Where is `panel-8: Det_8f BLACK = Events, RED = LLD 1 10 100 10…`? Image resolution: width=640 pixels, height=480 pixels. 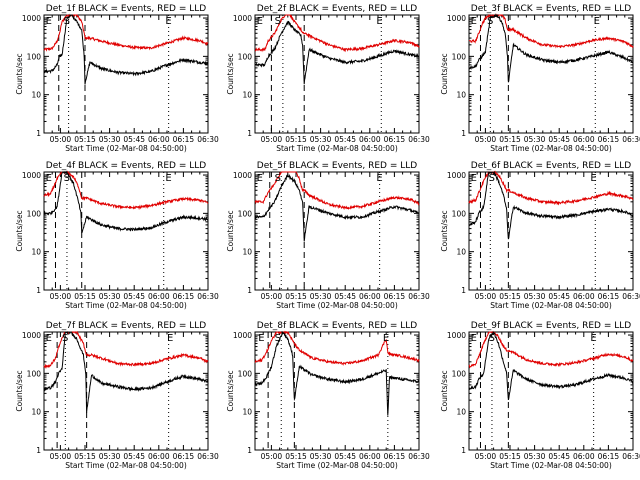
panel-8: Det_8f BLACK = Events, RED = LLD 1 10 100 10… is located at coordinates (328, 395).